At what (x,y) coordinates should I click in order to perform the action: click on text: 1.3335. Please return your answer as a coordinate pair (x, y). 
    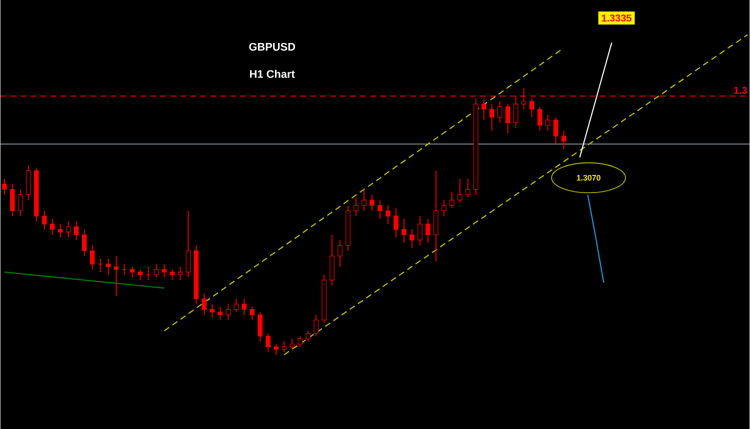
    Looking at the image, I should click on (617, 18).